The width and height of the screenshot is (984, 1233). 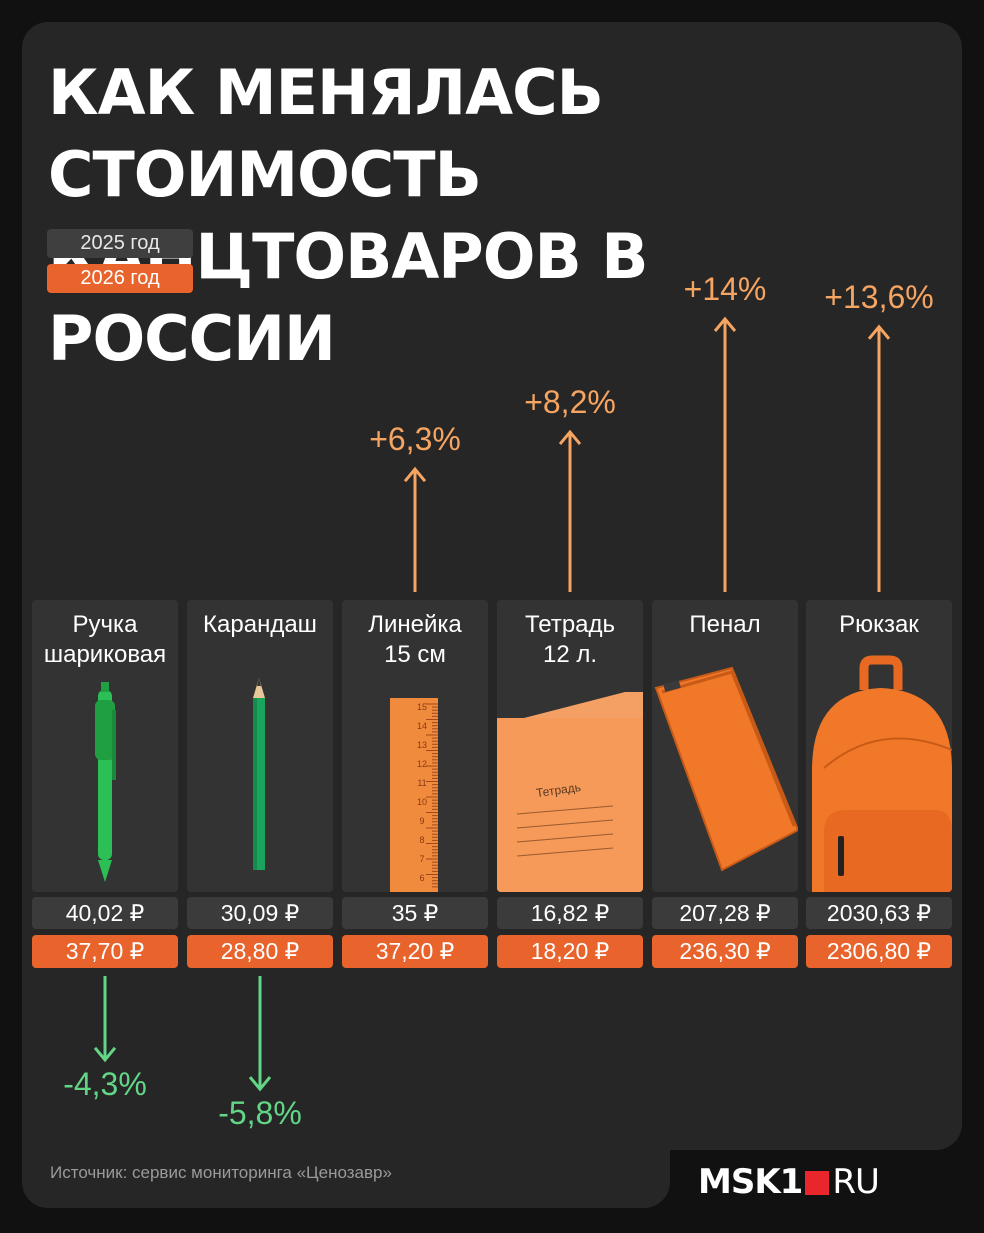 What do you see at coordinates (105, 782) in the screenshot?
I see `green-pen-icon` at bounding box center [105, 782].